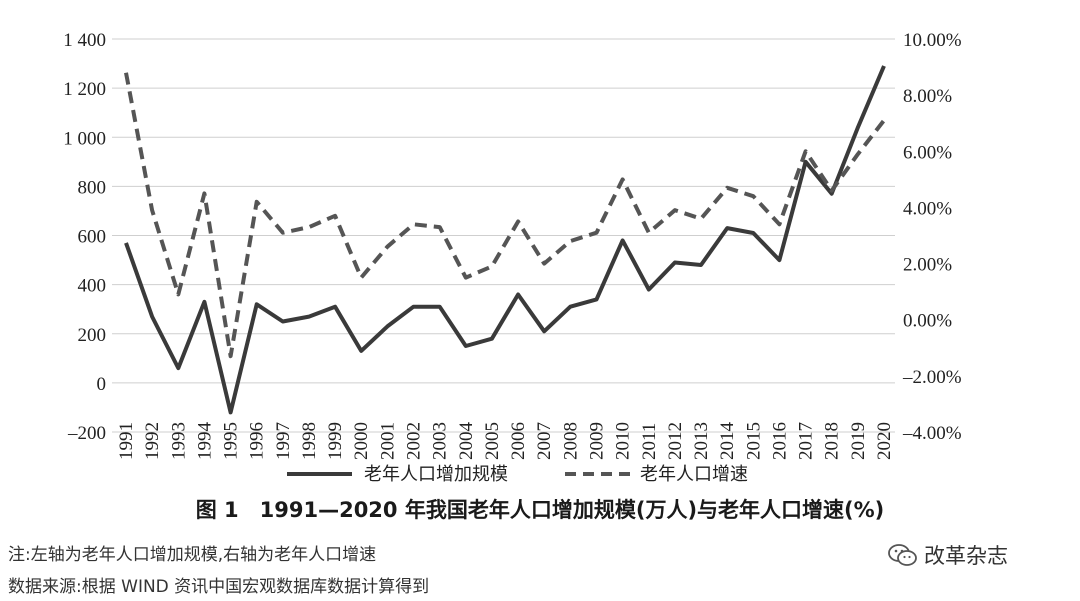 This screenshot has height=601, width=1080. Describe the element at coordinates (440, 441) in the screenshot. I see `x-tick-label: 2003` at that location.